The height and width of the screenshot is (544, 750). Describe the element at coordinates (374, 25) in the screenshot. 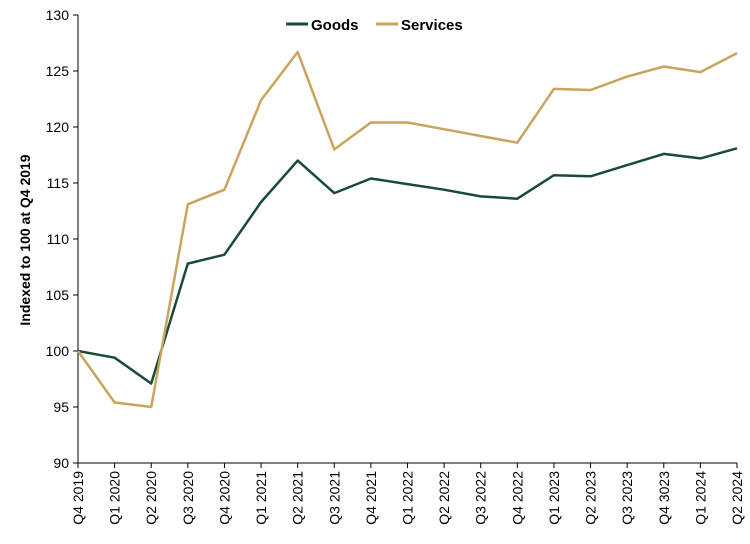

I see `legend: Goods Services` at that location.